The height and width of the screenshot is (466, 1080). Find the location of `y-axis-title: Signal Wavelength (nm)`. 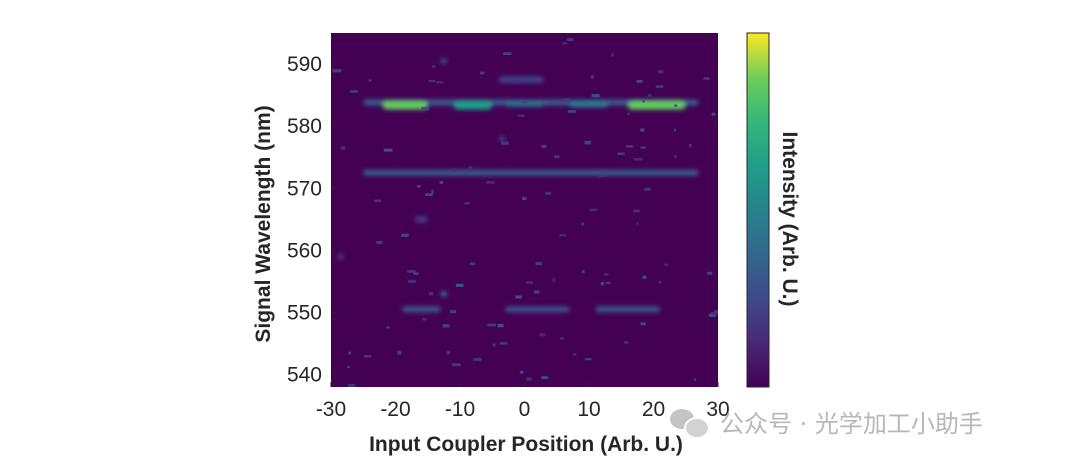

y-axis-title: Signal Wavelength (nm) is located at coordinates (263, 223).